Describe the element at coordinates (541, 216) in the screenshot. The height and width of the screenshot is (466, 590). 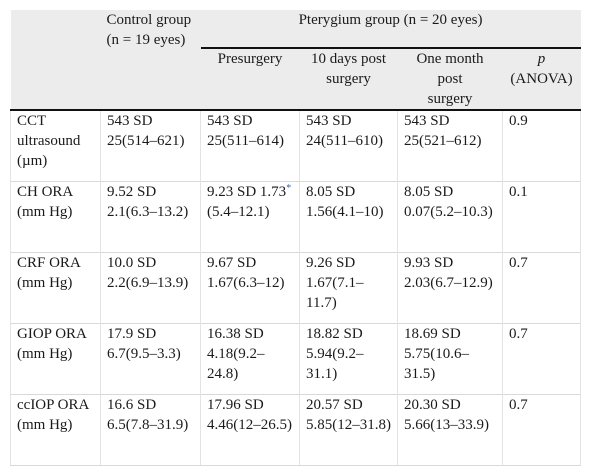
I see `p-value-cell: 0.1` at that location.